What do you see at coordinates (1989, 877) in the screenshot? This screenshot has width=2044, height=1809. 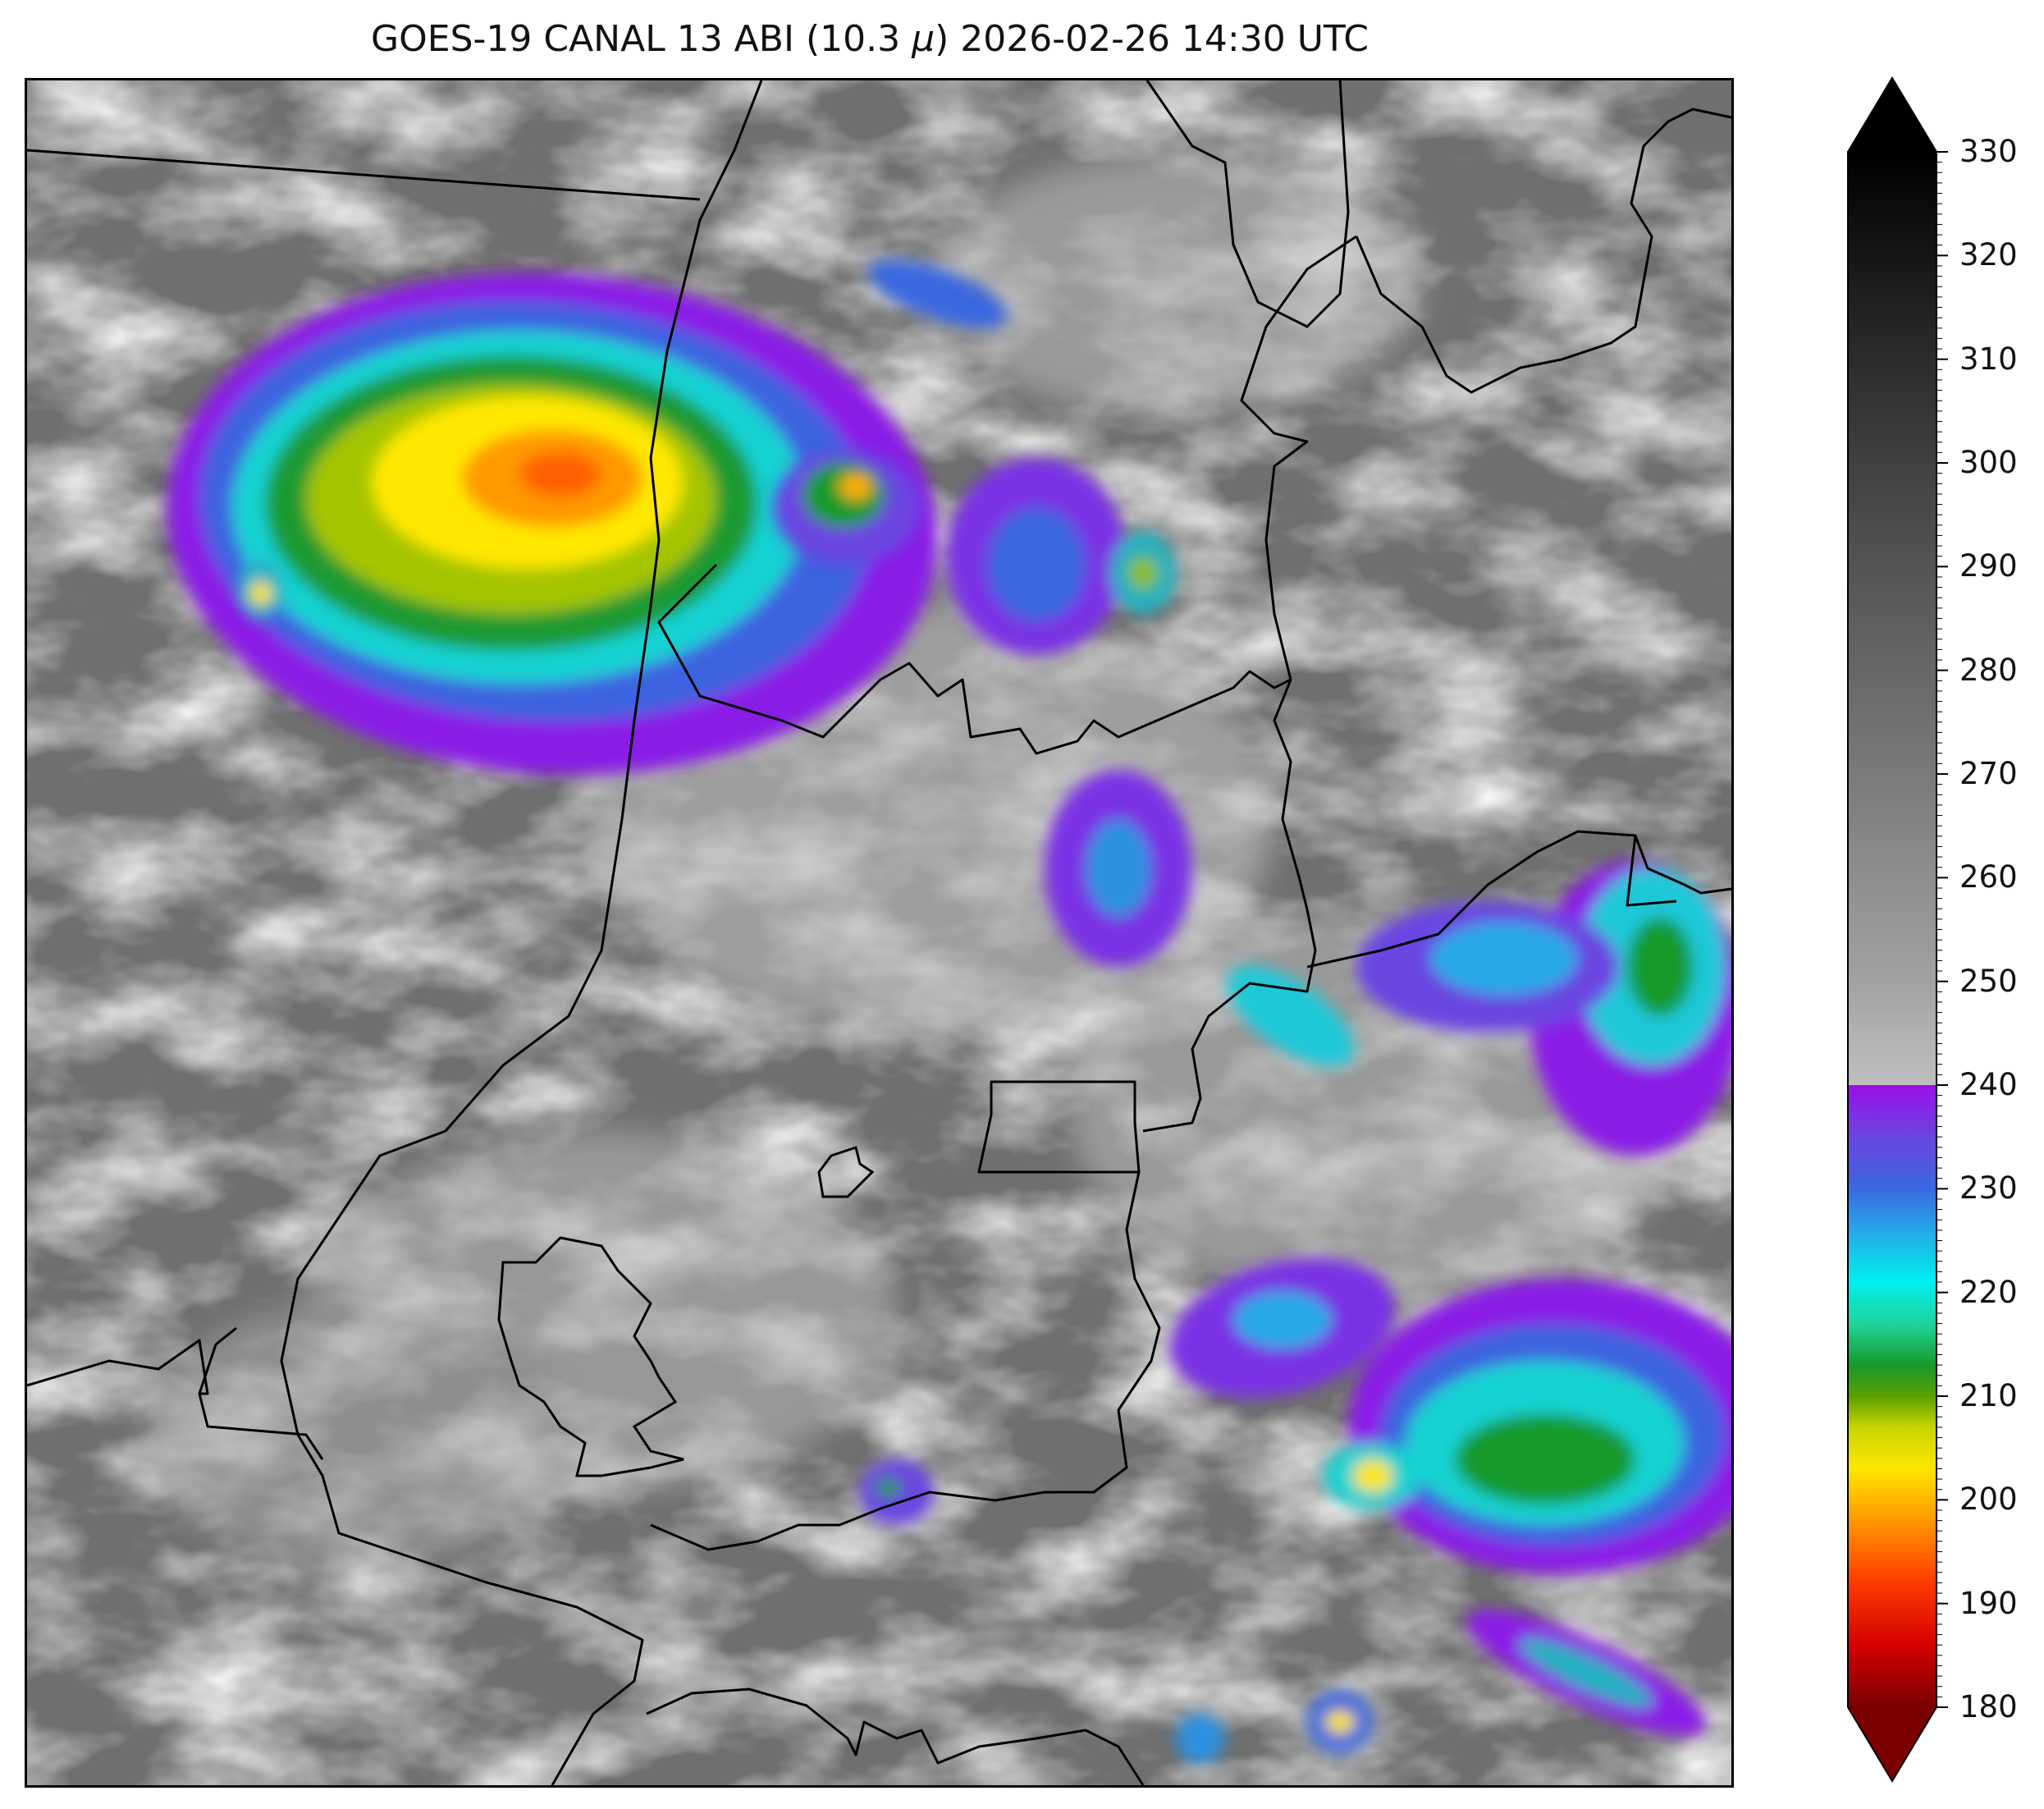 I see `colorbar-tick-label: 260` at bounding box center [1989, 877].